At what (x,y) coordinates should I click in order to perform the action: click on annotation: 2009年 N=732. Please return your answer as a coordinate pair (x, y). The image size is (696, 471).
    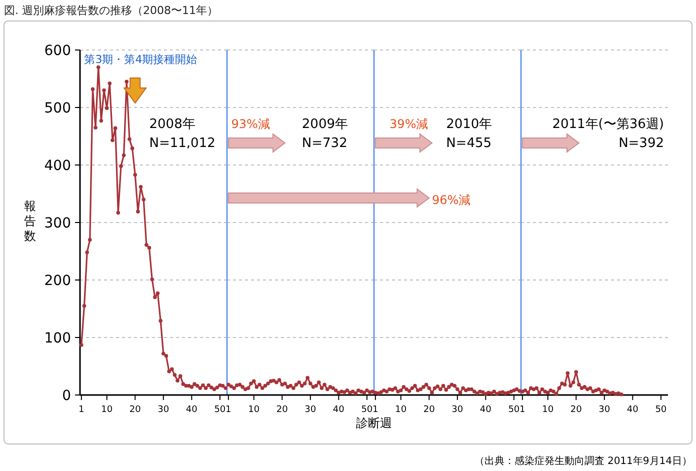
    Looking at the image, I should click on (325, 134).